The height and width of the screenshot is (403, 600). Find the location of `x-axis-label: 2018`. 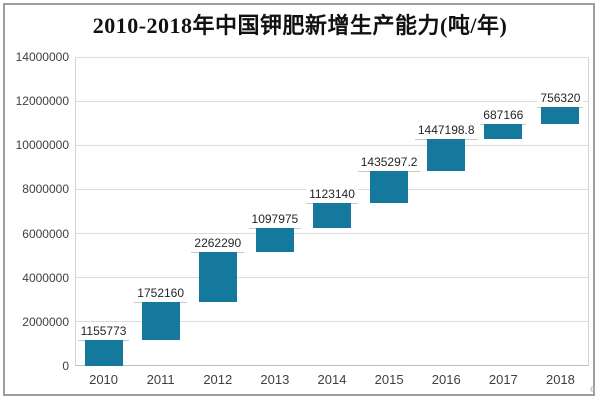

x-axis-label: 2018 is located at coordinates (560, 379).